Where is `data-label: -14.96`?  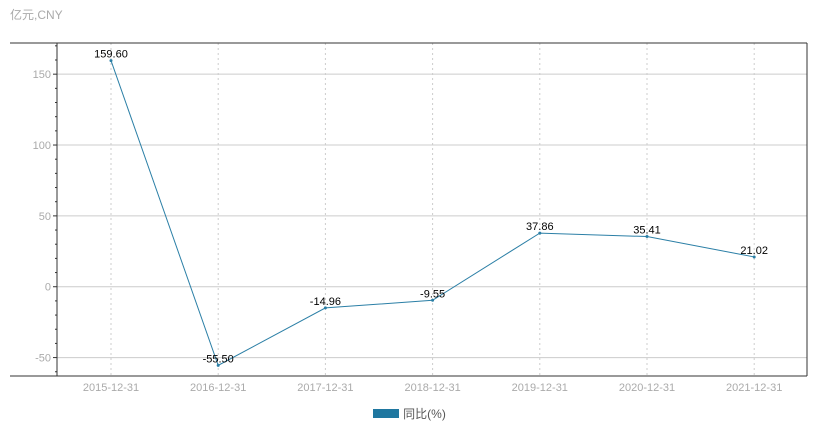
data-label: -14.96 is located at coordinates (325, 302).